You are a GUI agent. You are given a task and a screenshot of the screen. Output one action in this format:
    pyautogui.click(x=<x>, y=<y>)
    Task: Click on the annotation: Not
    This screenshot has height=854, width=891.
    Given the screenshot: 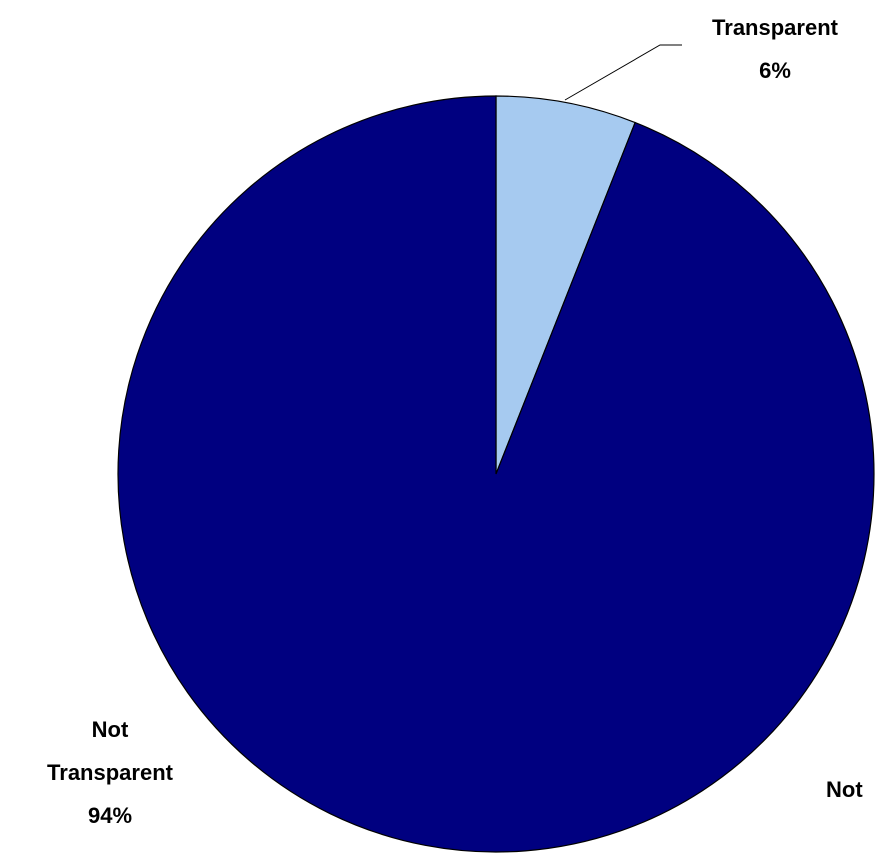 What is the action you would take?
    pyautogui.click(x=844, y=789)
    